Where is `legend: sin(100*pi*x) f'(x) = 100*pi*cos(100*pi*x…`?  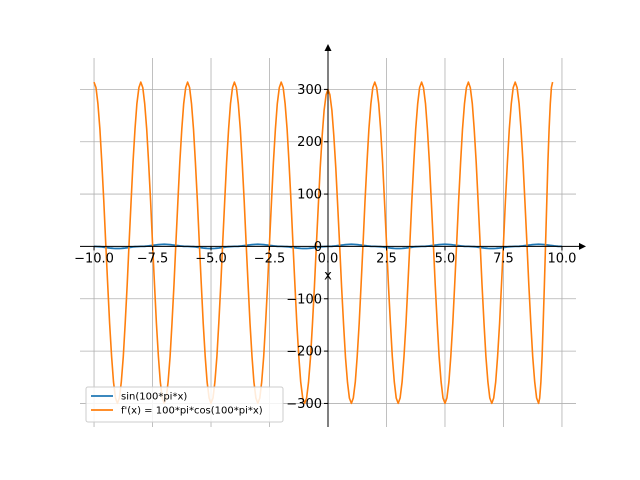
legend: sin(100*pi*x) f'(x) = 100*pi*cos(100*pi*x… is located at coordinates (184, 404).